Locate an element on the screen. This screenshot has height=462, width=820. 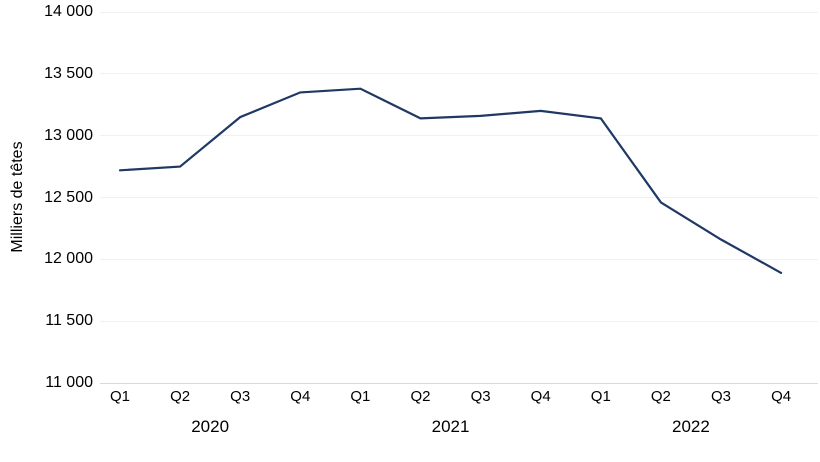
y-tick-label: 13 500 is located at coordinates (68, 73).